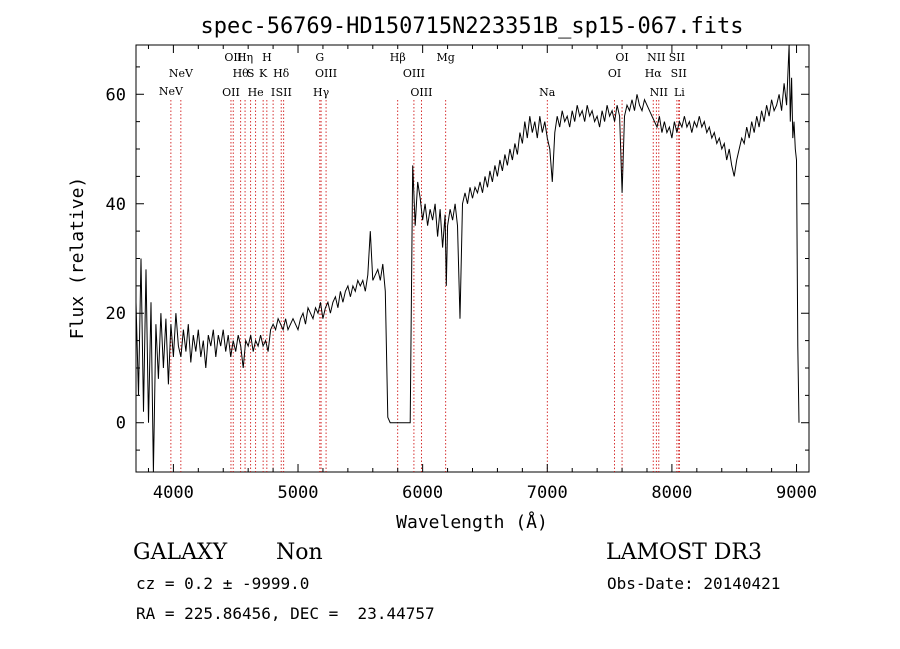 Image resolution: width=900 pixels, height=649 pixels. Describe the element at coordinates (654, 73) in the screenshot. I see `spectral-line-label: Hα` at that location.